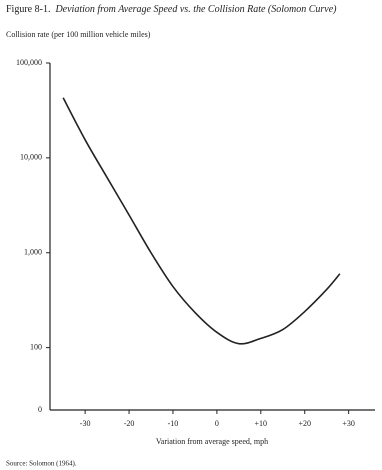  I want to click on x-tick-label: 0, so click(217, 423).